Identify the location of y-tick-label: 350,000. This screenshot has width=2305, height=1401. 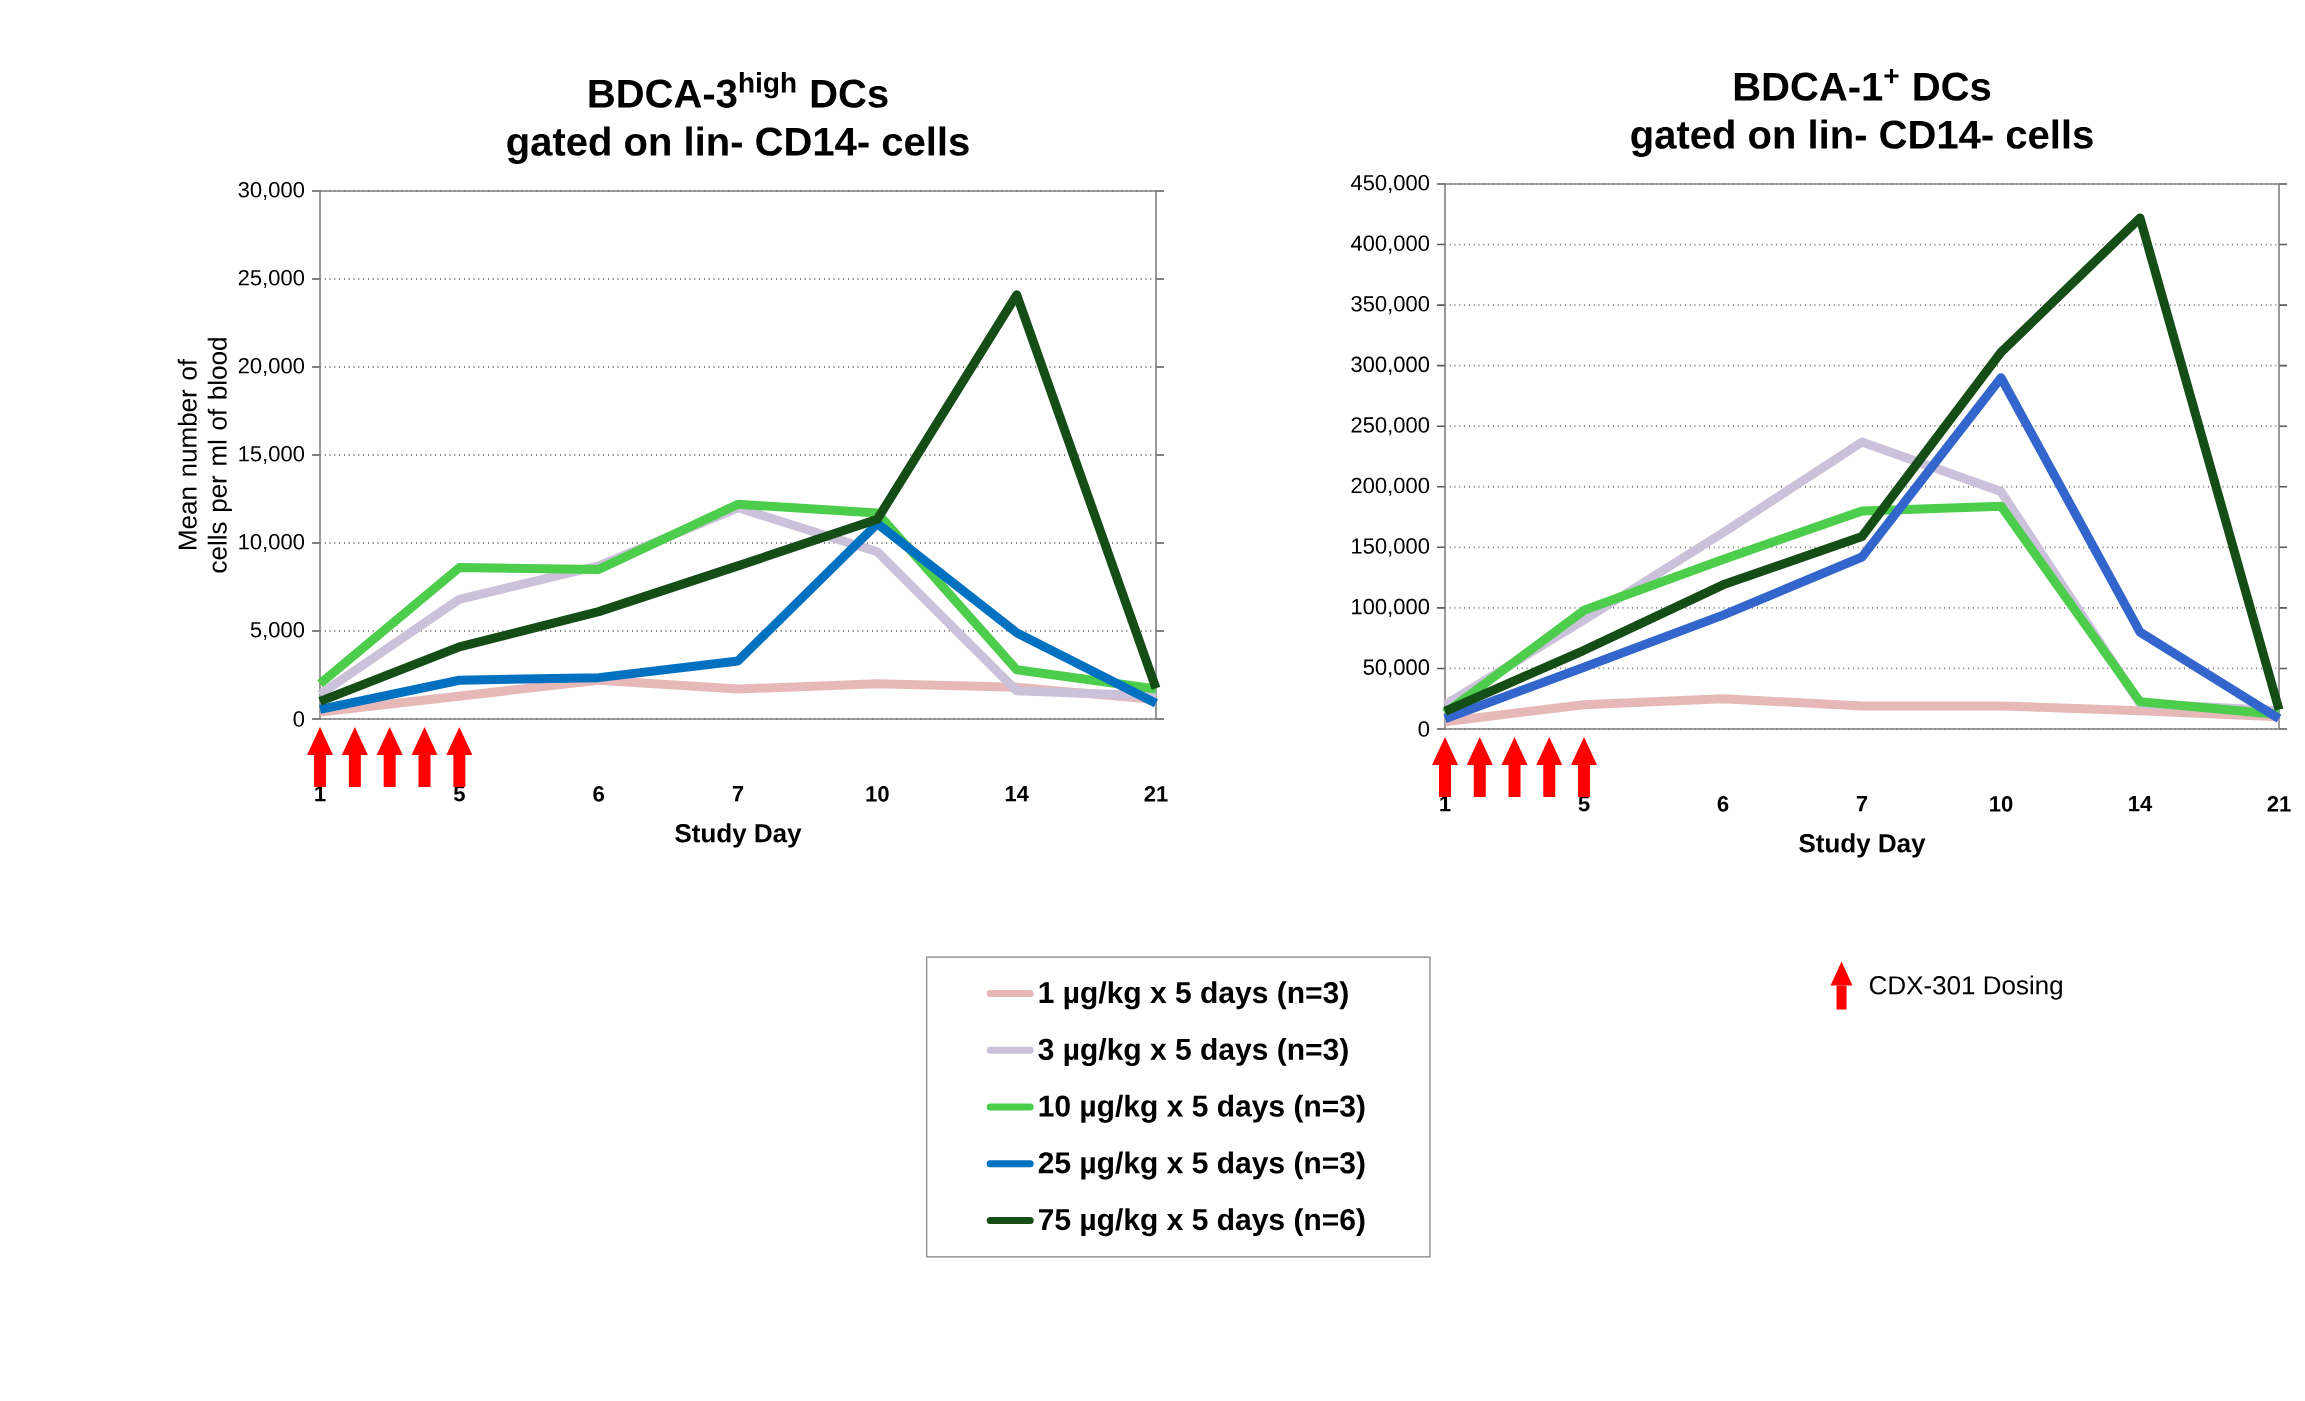
(1390, 305).